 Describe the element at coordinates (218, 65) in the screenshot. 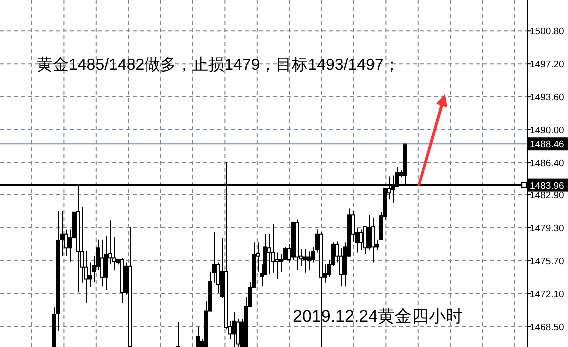

I see `annotation: 黄金1485/1482做多，止损1479，目标1493/1497；` at that location.